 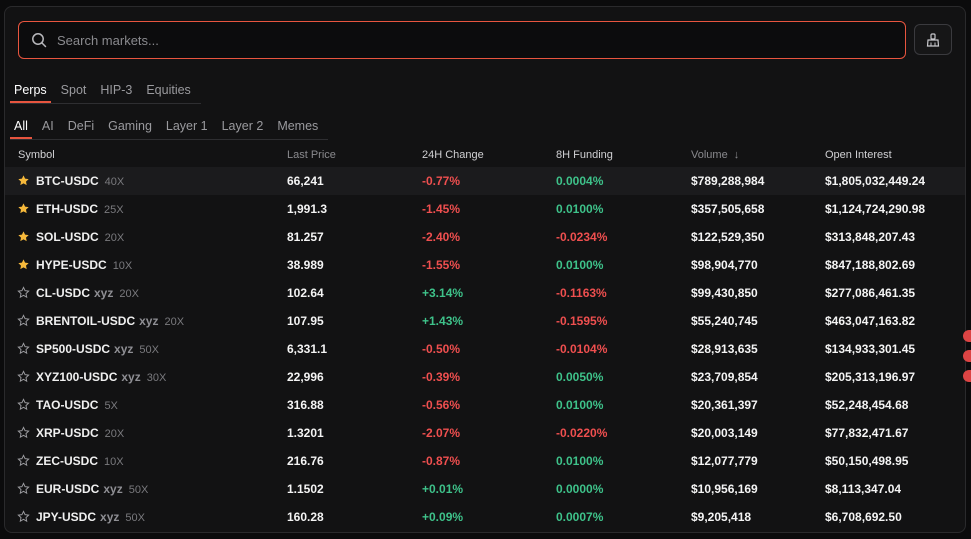 What do you see at coordinates (307, 209) in the screenshot?
I see `last-price-cell: 1,991.3` at bounding box center [307, 209].